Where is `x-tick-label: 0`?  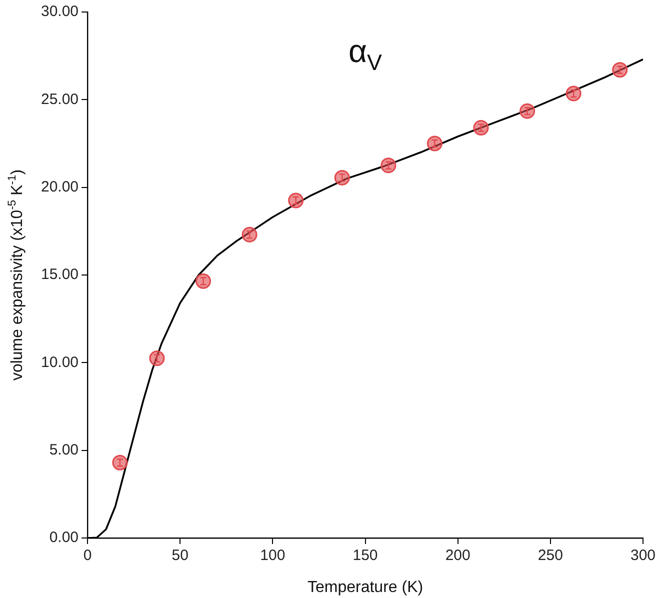 x-tick-label: 0 is located at coordinates (87, 555).